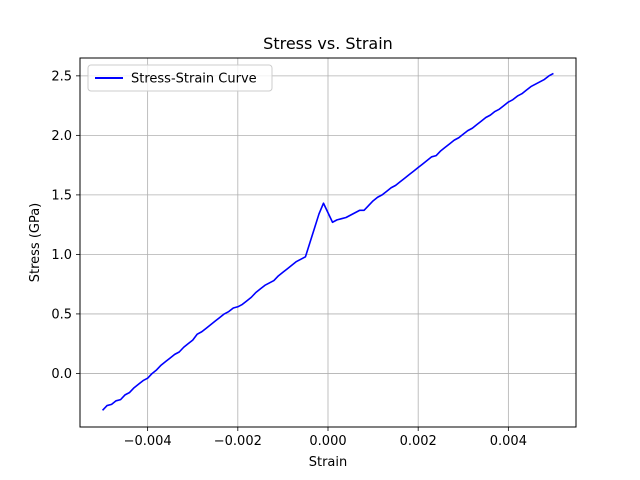 This screenshot has height=480, width=640. What do you see at coordinates (418, 441) in the screenshot?
I see `x-tick-label: 0.002` at bounding box center [418, 441].